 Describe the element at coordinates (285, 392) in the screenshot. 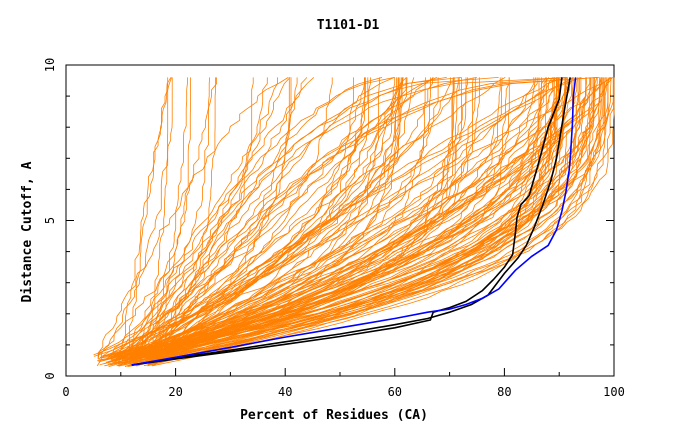

I see `x-tick-label: 40` at that location.